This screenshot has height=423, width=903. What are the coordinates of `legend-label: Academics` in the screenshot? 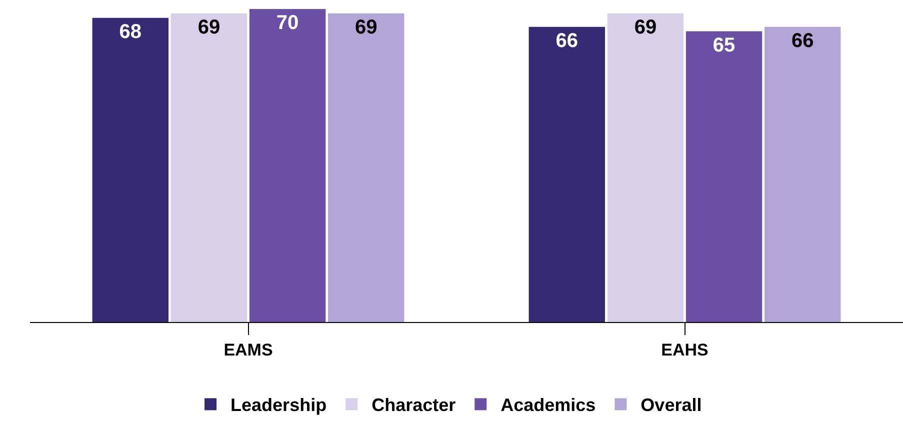 It's located at (548, 405).